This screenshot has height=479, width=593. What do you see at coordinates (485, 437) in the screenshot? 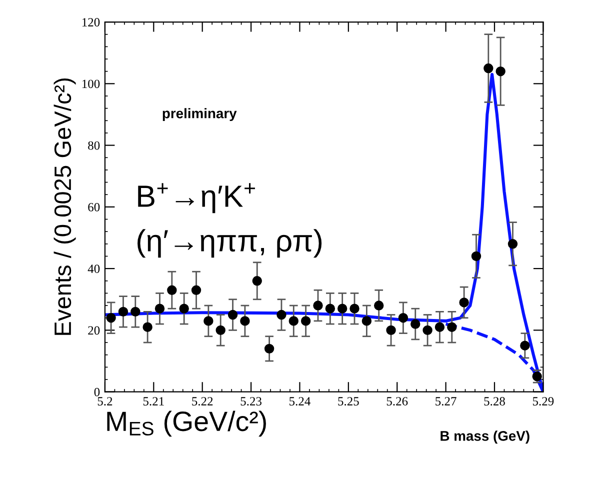
I see `text: B mass (GeV)` at bounding box center [485, 437].